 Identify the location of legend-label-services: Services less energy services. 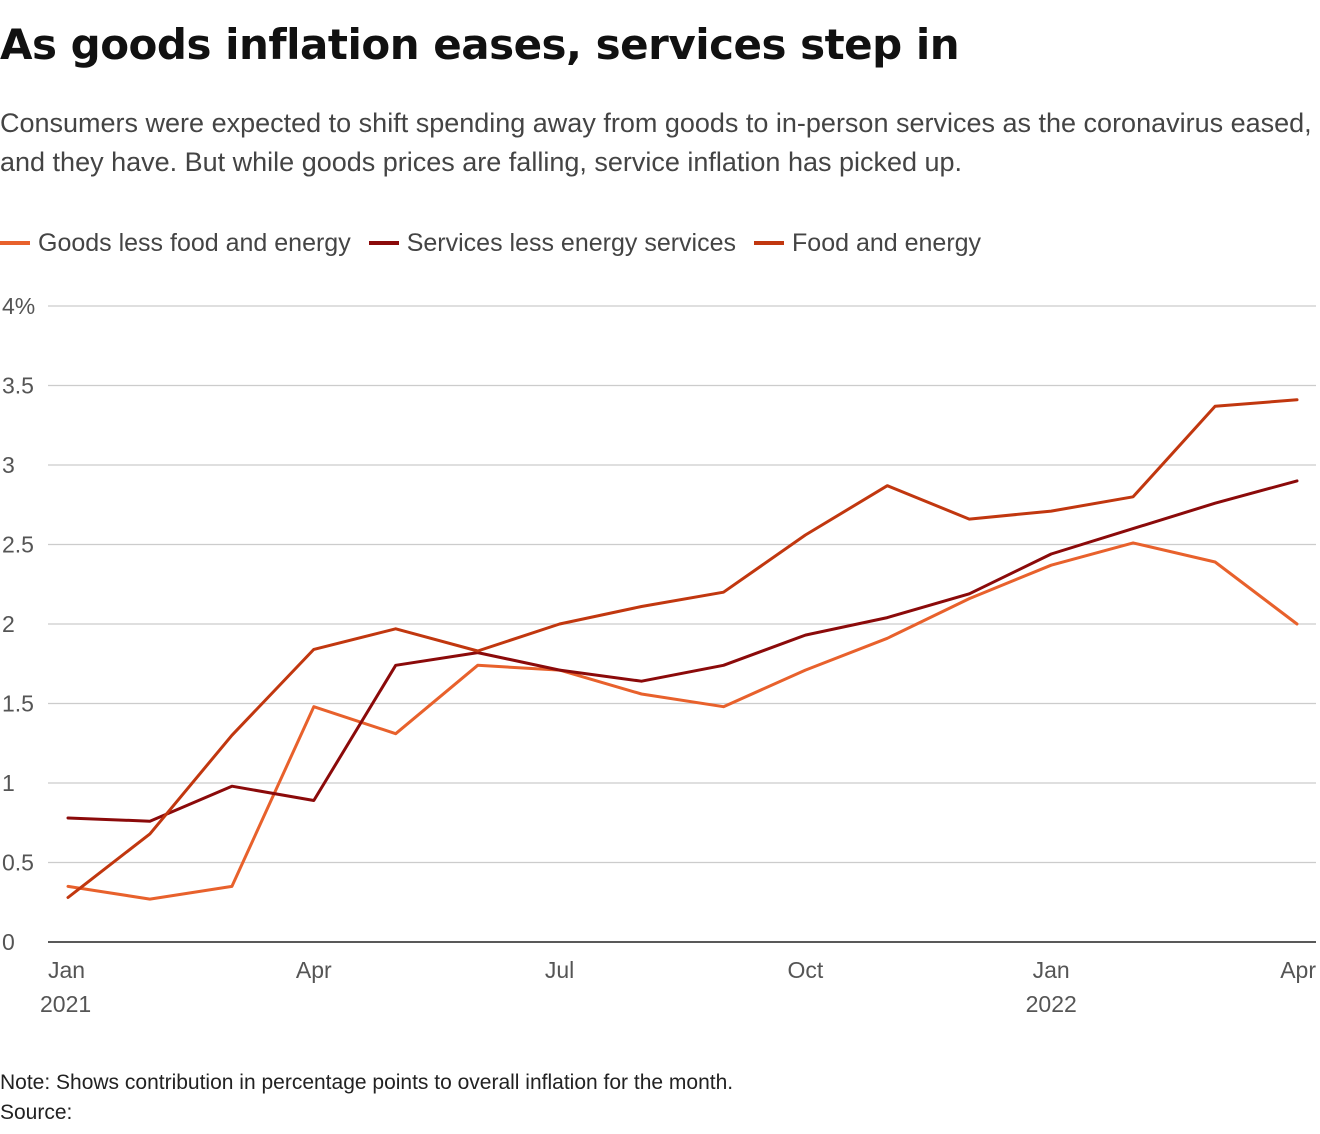
(571, 242).